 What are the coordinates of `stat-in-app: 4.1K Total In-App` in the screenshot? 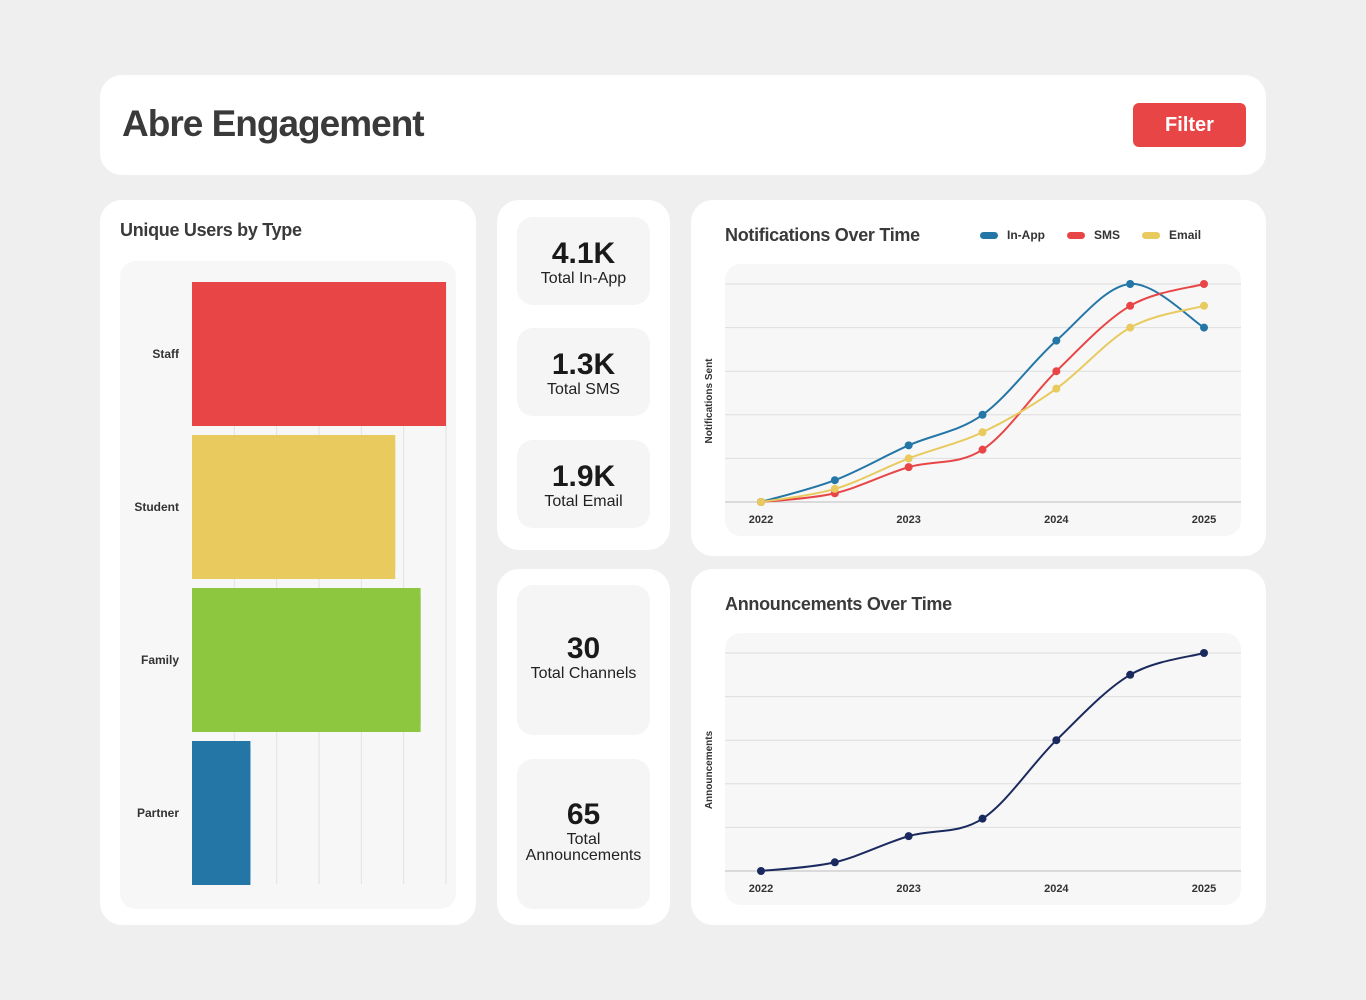 It's located at (583, 261).